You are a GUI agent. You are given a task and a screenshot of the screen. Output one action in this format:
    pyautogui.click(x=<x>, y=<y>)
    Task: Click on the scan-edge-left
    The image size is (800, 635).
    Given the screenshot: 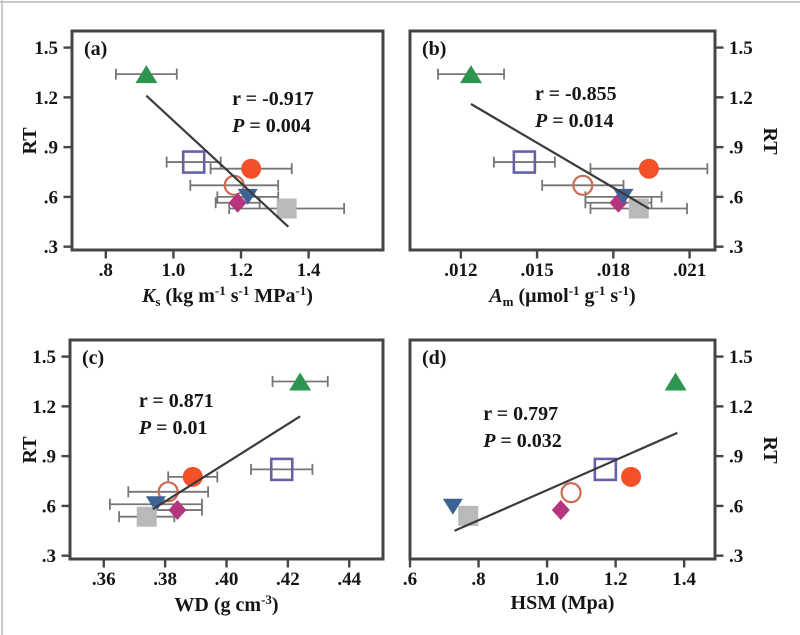 What is the action you would take?
    pyautogui.click(x=2, y=317)
    